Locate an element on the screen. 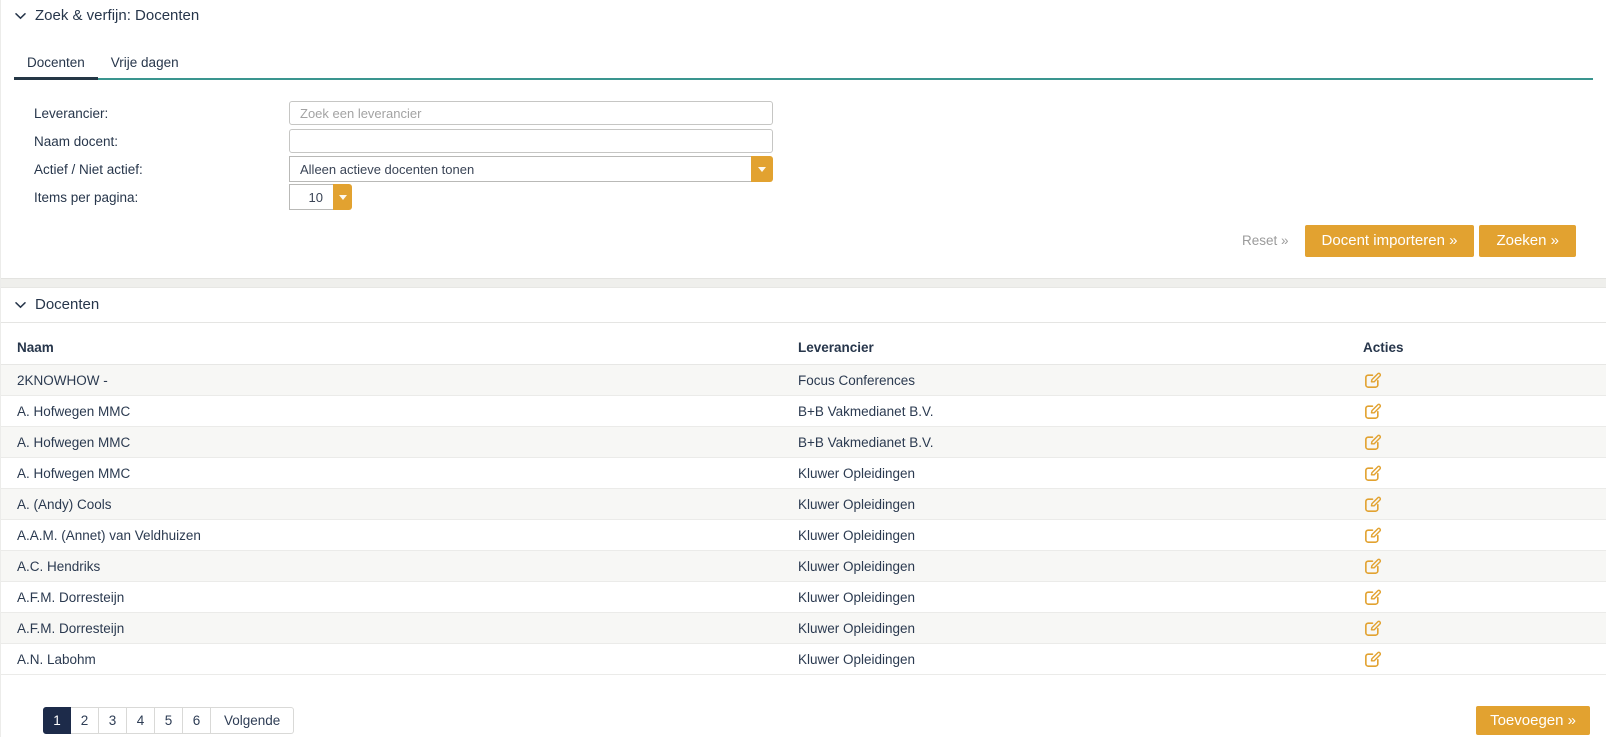  column-header-leverancier: Leverancier is located at coordinates (1064, 344).